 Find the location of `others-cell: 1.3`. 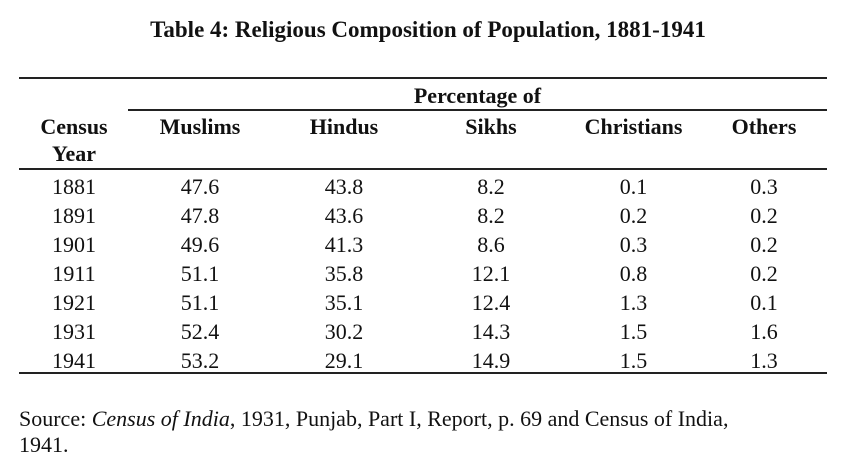

others-cell: 1.3 is located at coordinates (764, 360).